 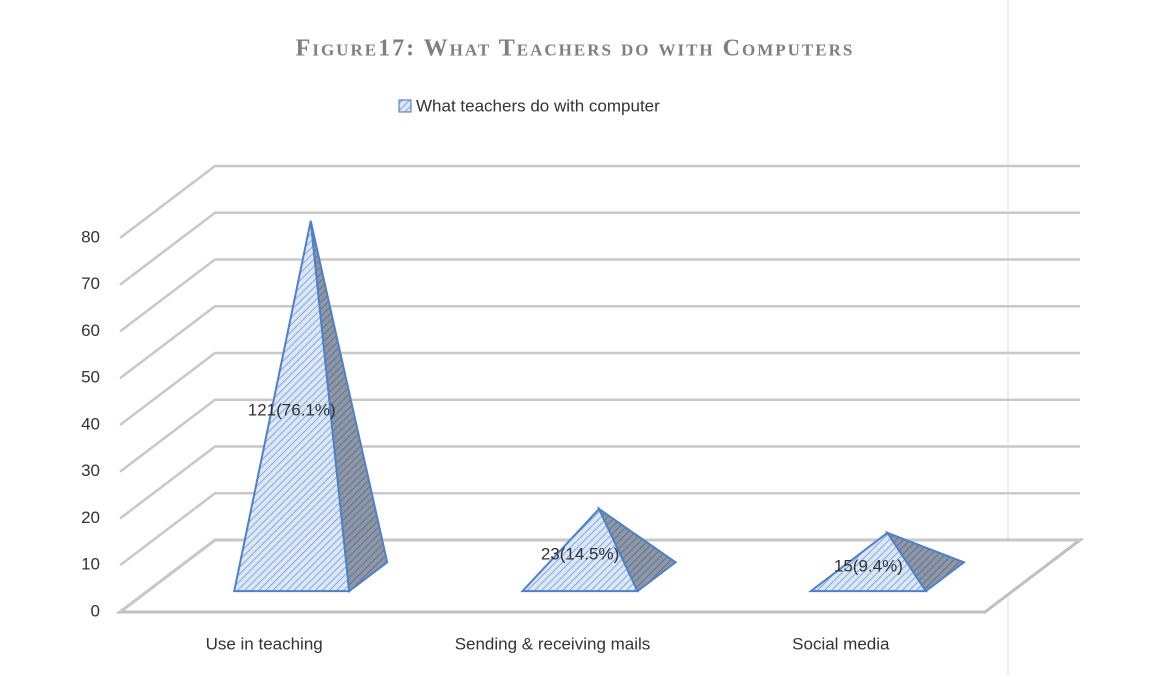 I want to click on data-label: 121(76.1%), so click(x=292, y=410).